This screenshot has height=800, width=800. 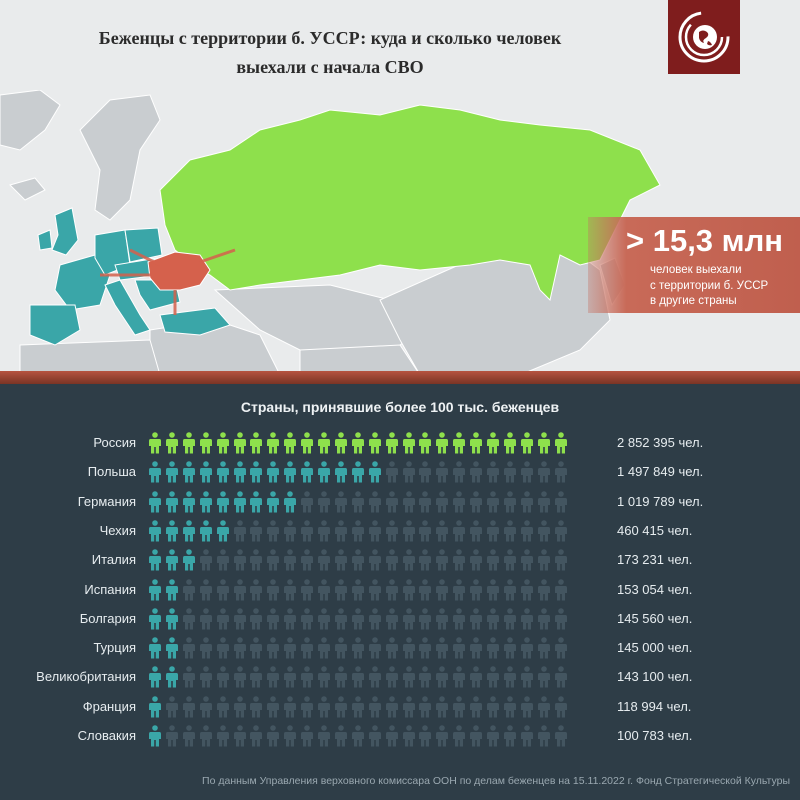 What do you see at coordinates (30, 120) in the screenshot?
I see `greenland-land` at bounding box center [30, 120].